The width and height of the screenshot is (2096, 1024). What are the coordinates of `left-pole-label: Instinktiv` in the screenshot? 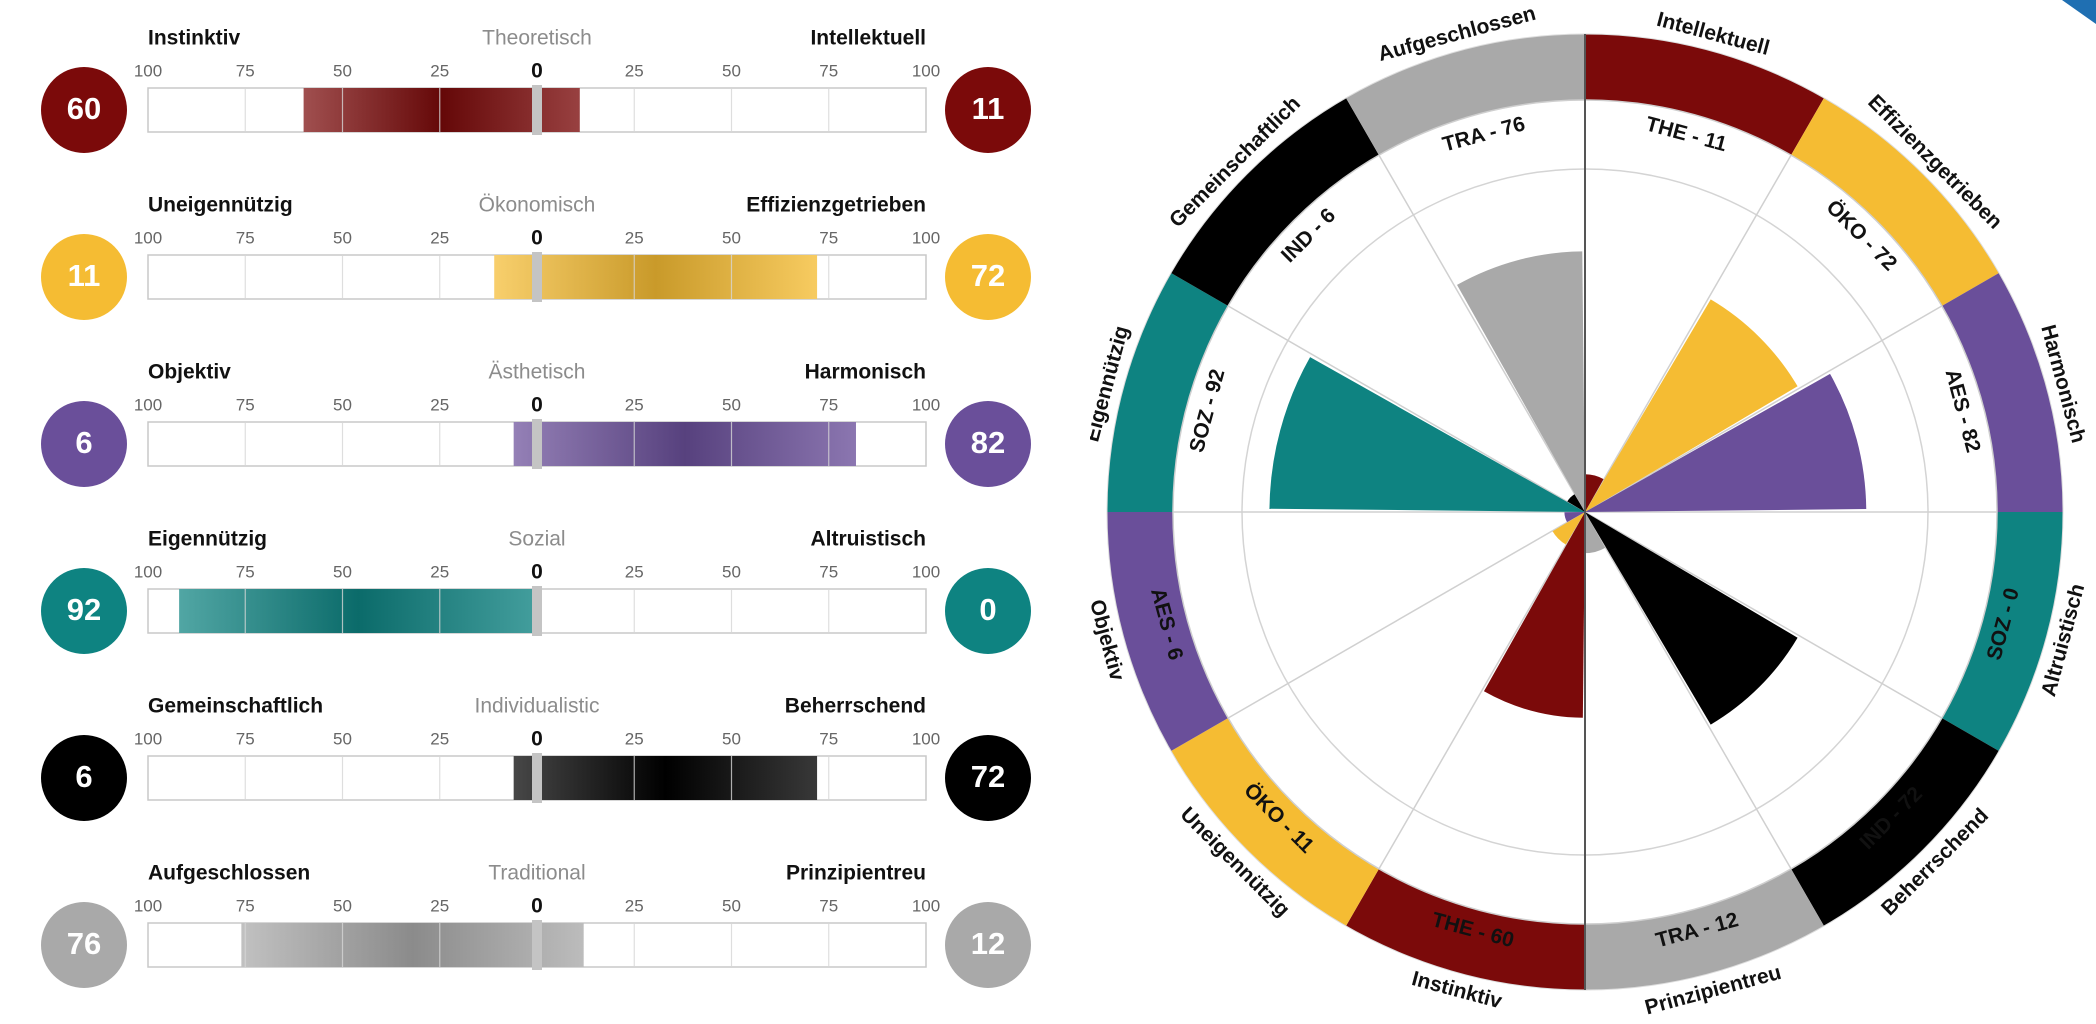 It's located at (194, 38).